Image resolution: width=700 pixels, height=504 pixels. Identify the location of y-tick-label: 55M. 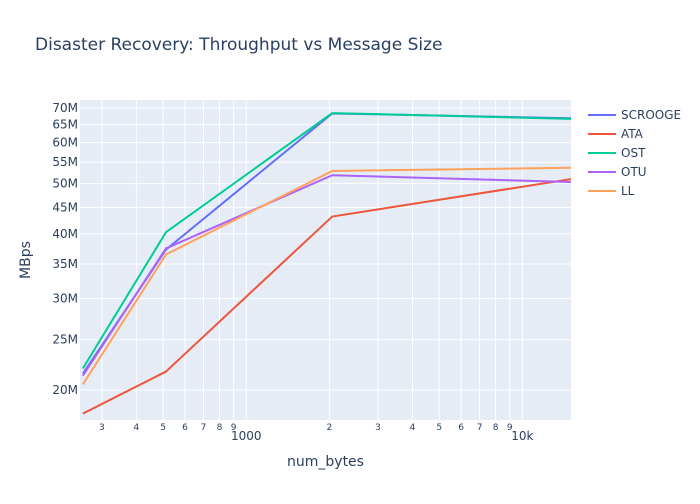
(65, 162).